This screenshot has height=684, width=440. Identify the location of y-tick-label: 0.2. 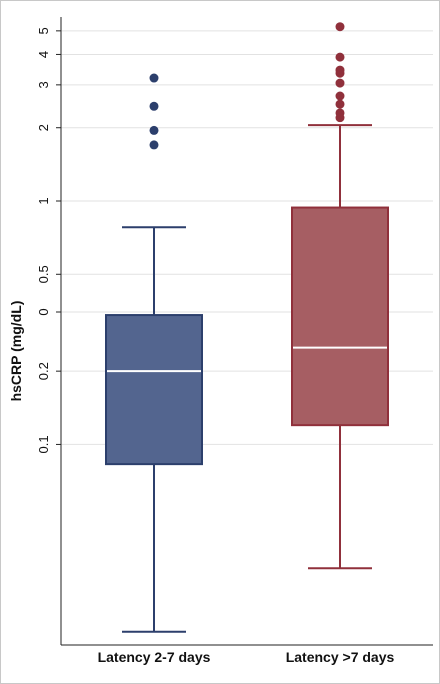
(43, 371).